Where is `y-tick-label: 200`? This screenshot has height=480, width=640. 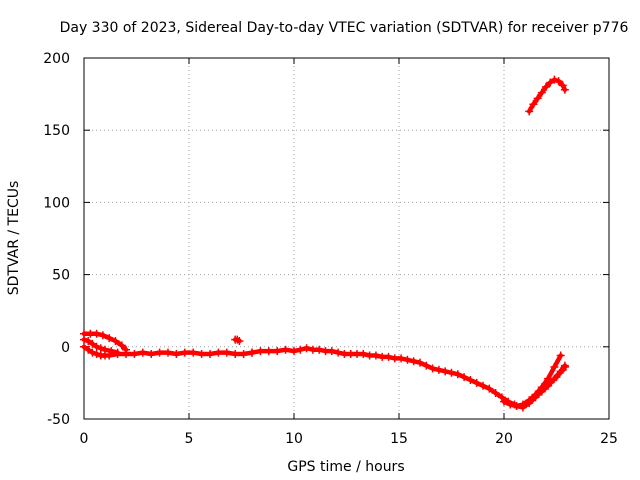
y-tick-label: 200 is located at coordinates (56, 59).